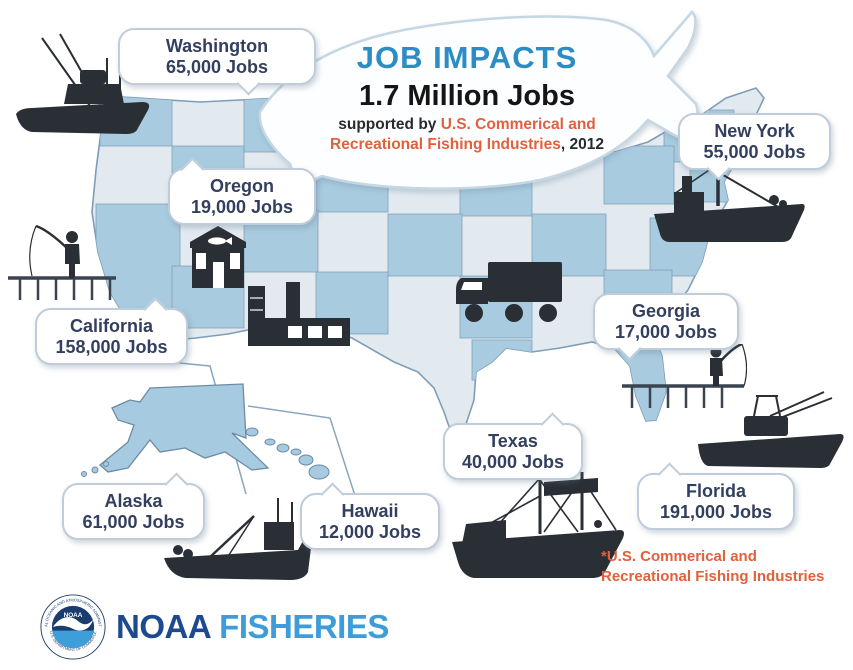 The height and width of the screenshot is (670, 853). Describe the element at coordinates (304, 626) in the screenshot. I see `logo-division: FISHERIES` at that location.